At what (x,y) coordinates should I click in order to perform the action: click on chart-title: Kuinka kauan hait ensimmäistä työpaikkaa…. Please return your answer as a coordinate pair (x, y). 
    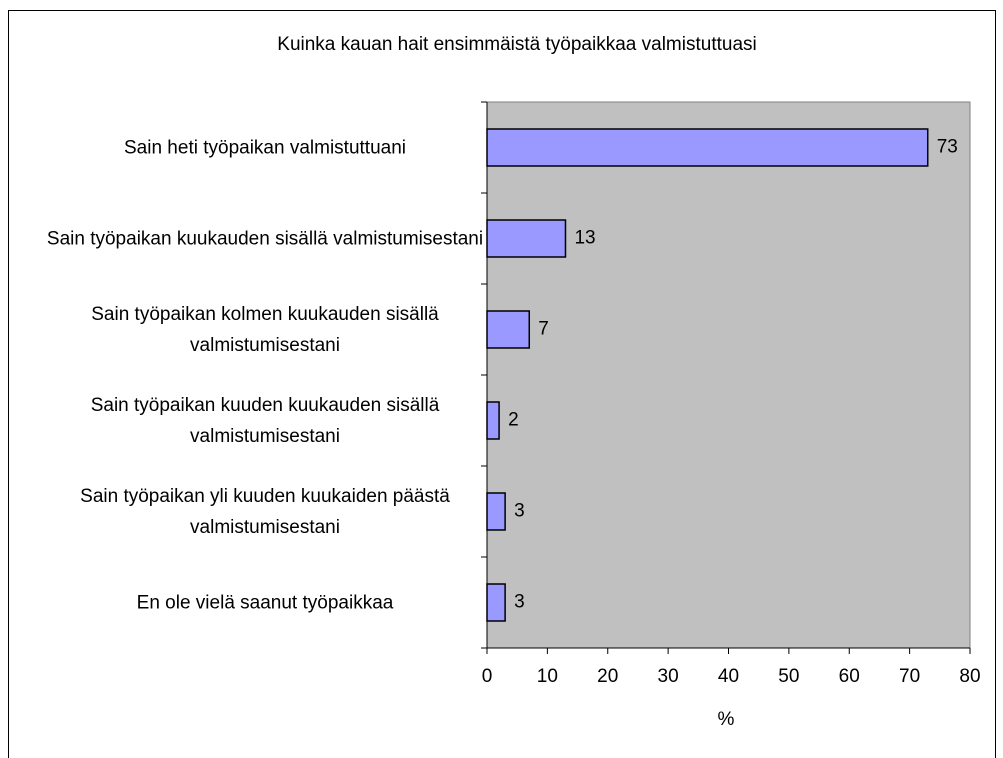
    Looking at the image, I should click on (516, 44).